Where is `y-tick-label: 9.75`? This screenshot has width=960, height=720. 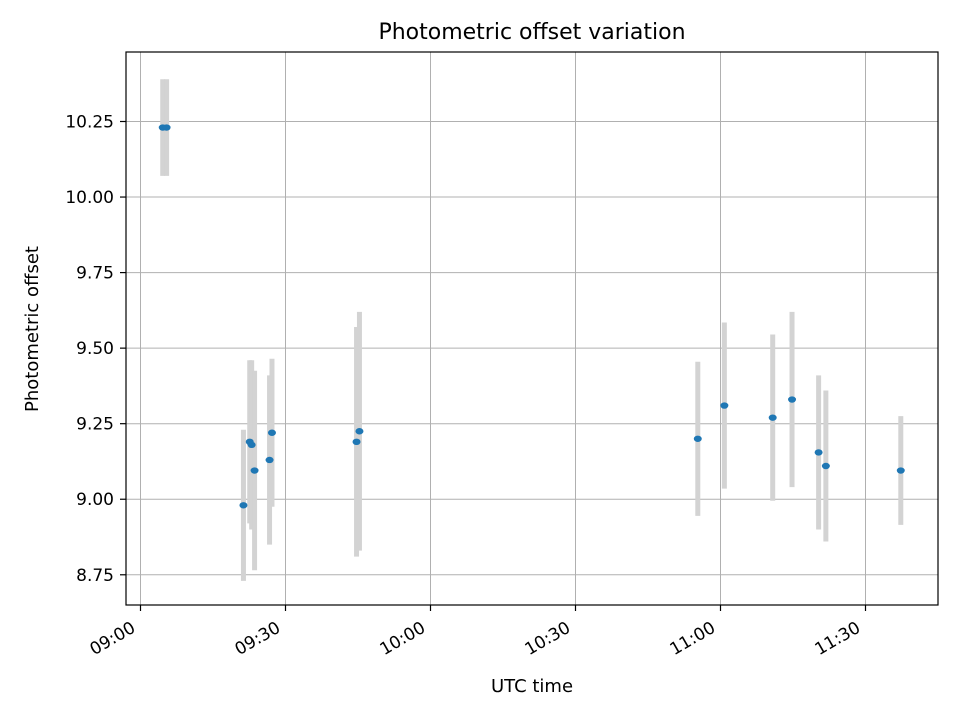 y-tick-label: 9.75 is located at coordinates (95, 274).